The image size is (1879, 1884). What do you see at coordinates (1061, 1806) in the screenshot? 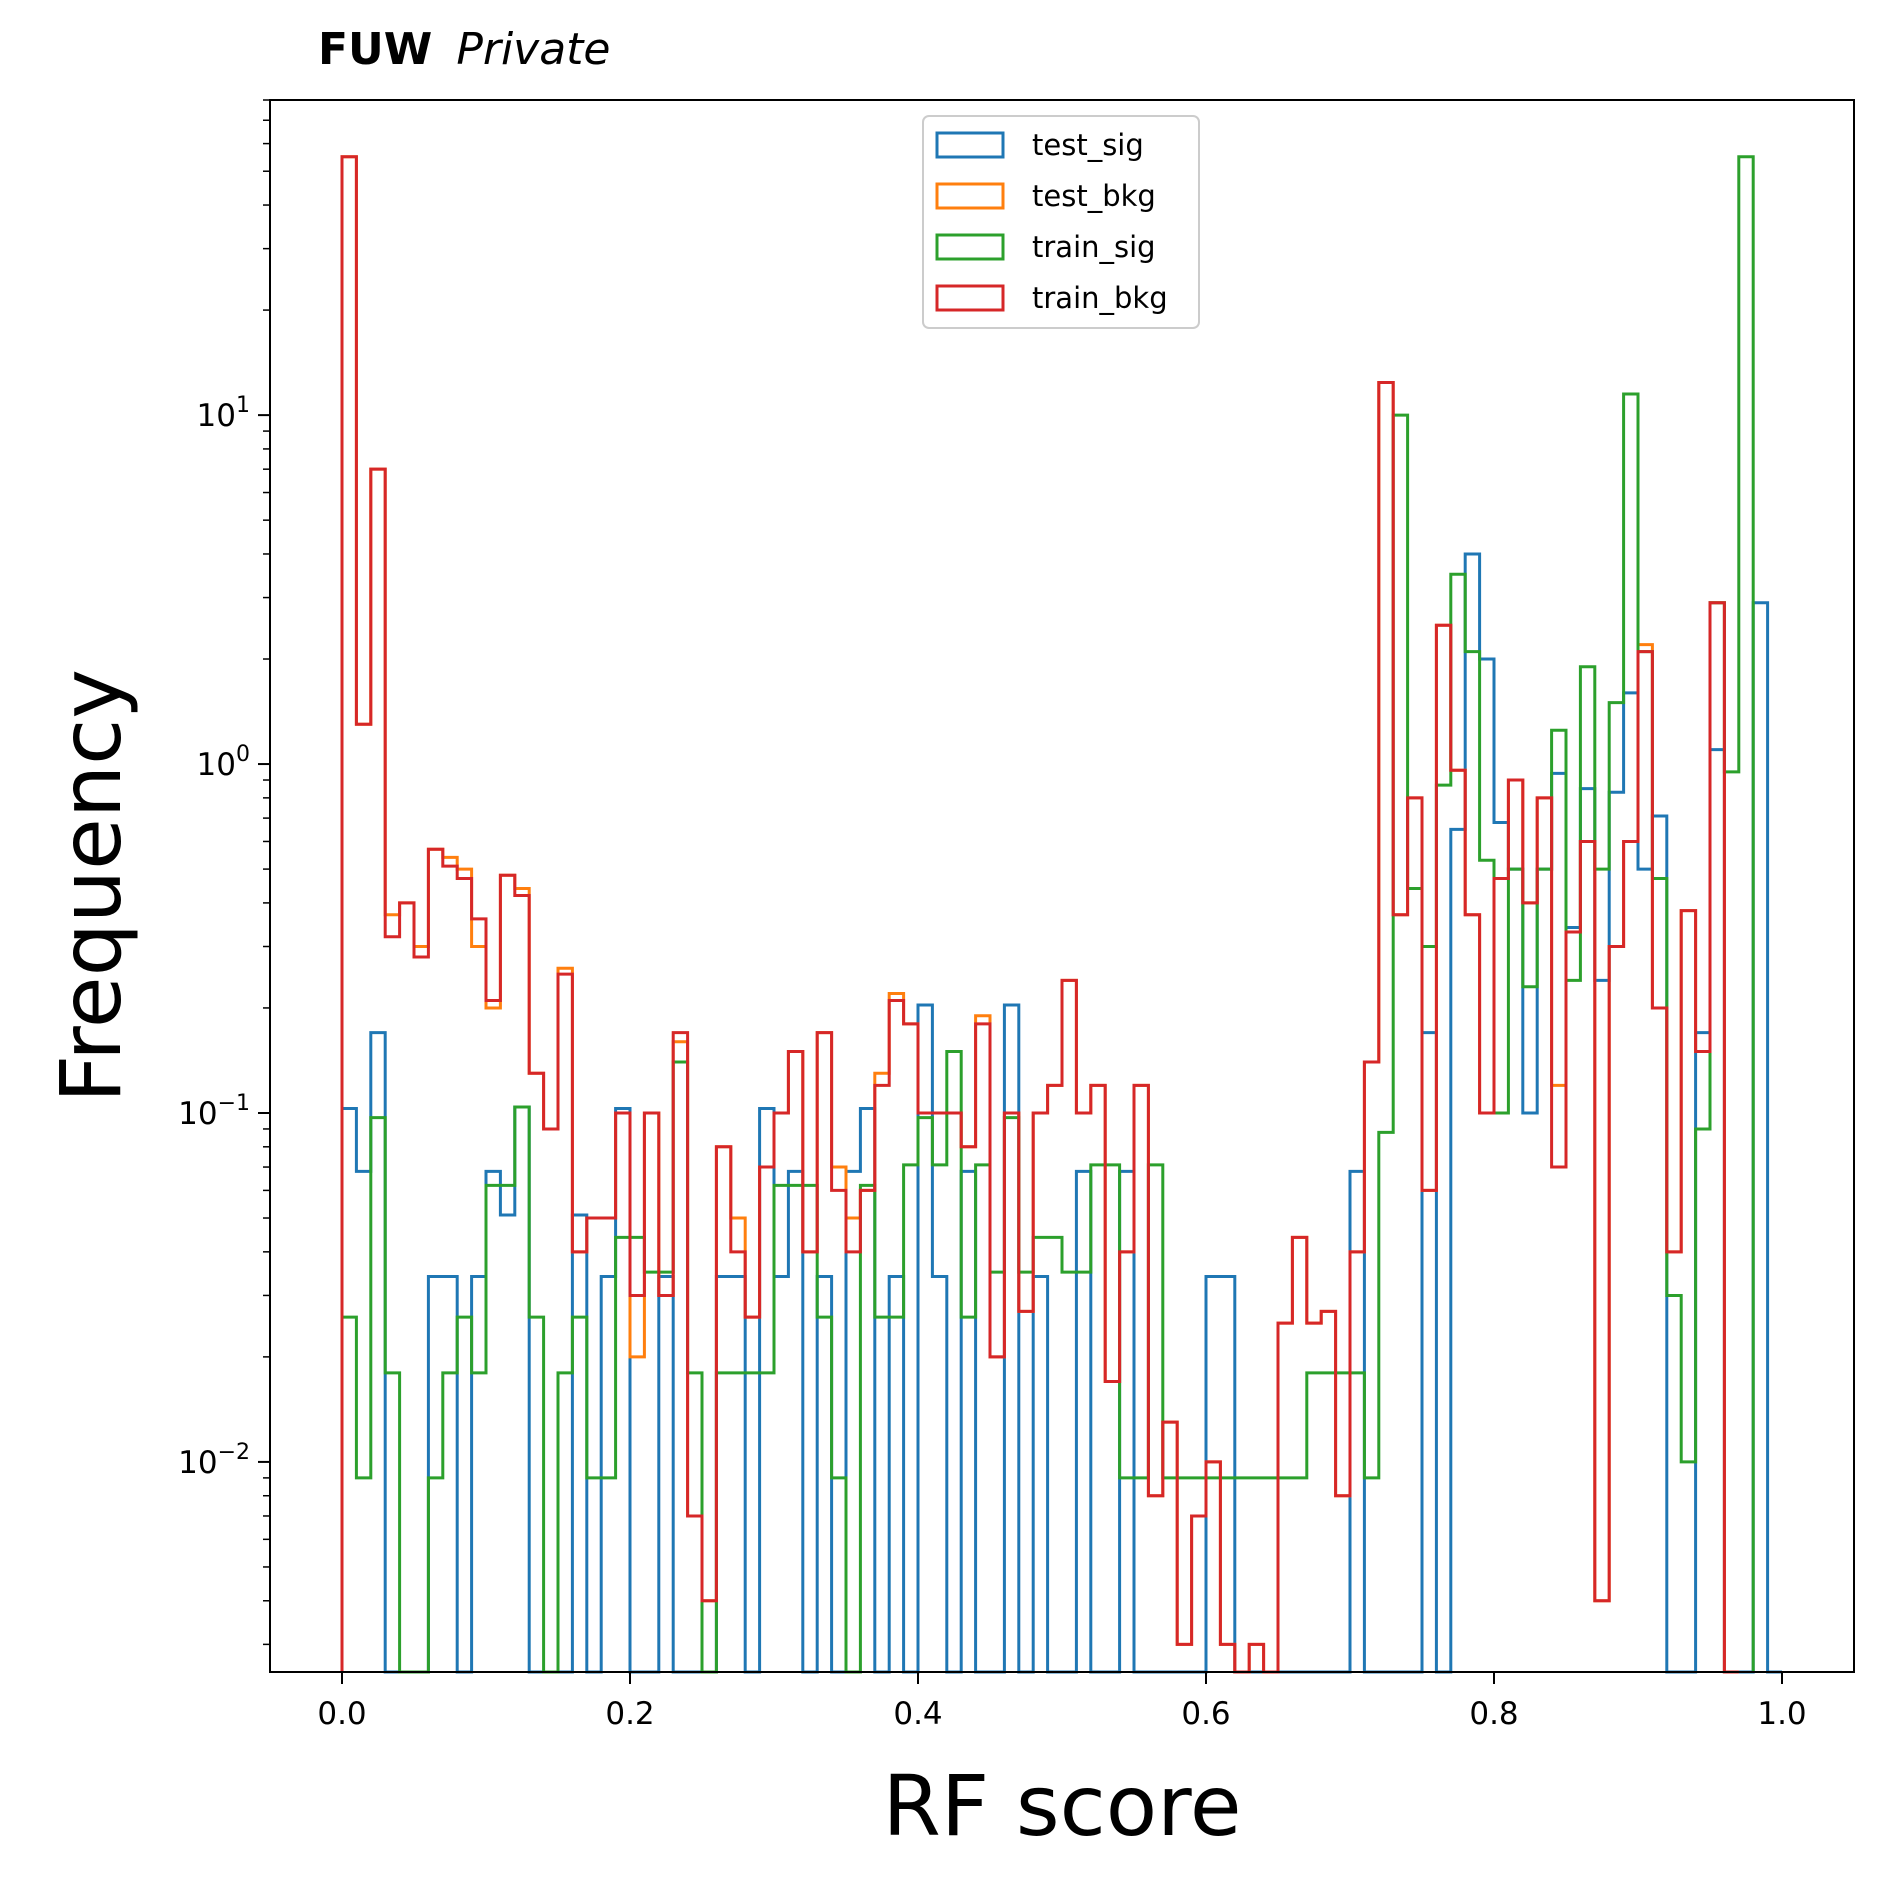
I see `x-axis-label: RF score` at bounding box center [1061, 1806].